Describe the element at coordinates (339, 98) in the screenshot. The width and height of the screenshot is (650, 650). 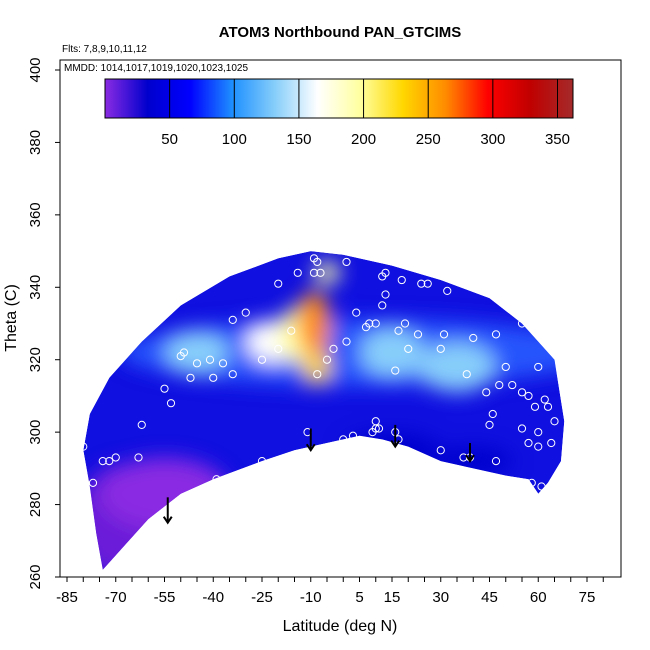
I see `colorbar-gradient` at that location.